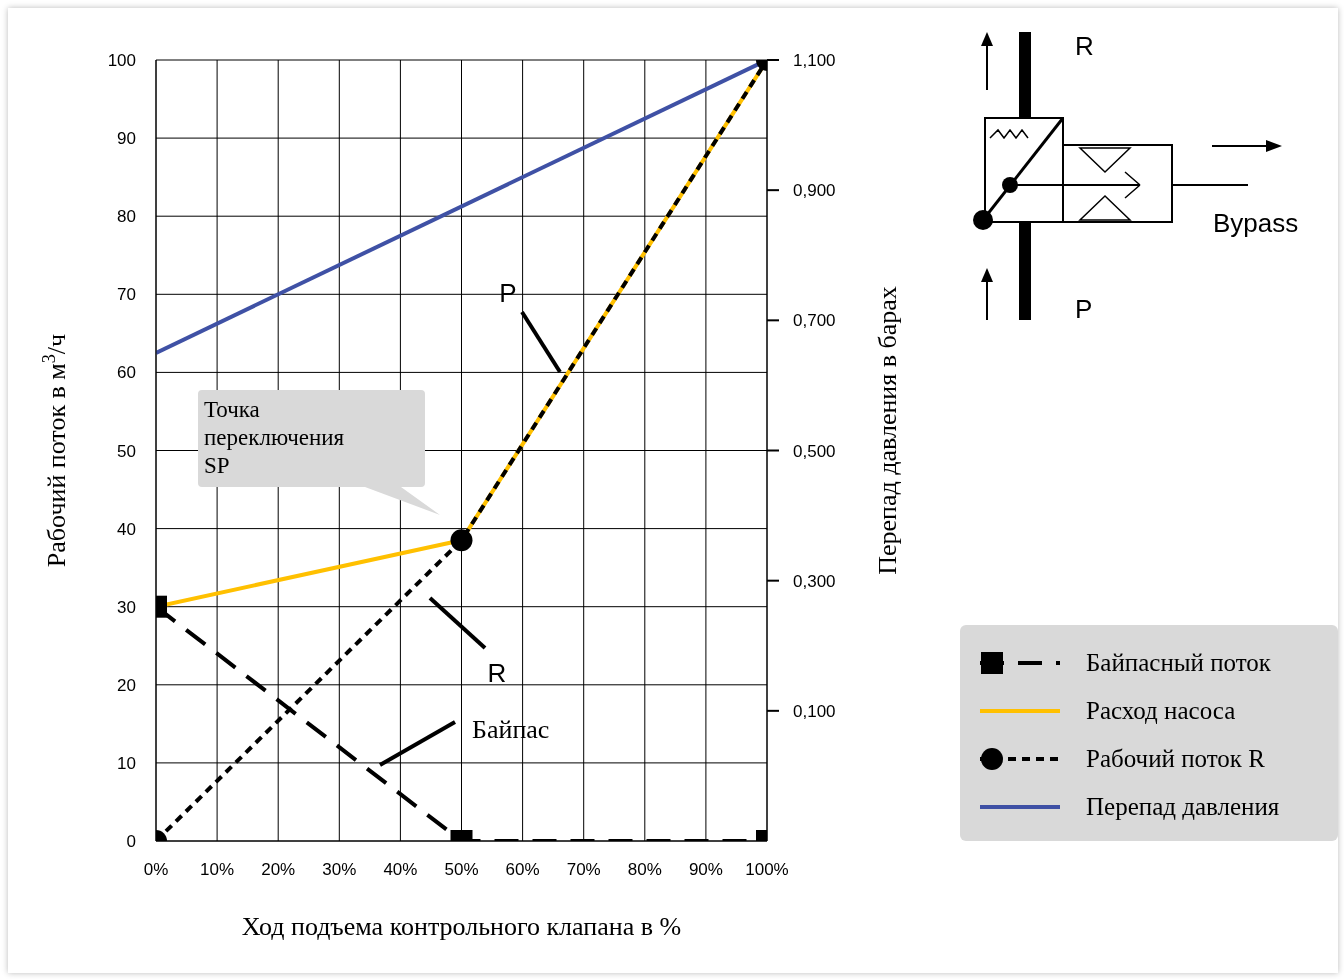 This screenshot has height=979, width=1344. What do you see at coordinates (126, 451) in the screenshot?
I see `y-tick-label: 50` at bounding box center [126, 451].